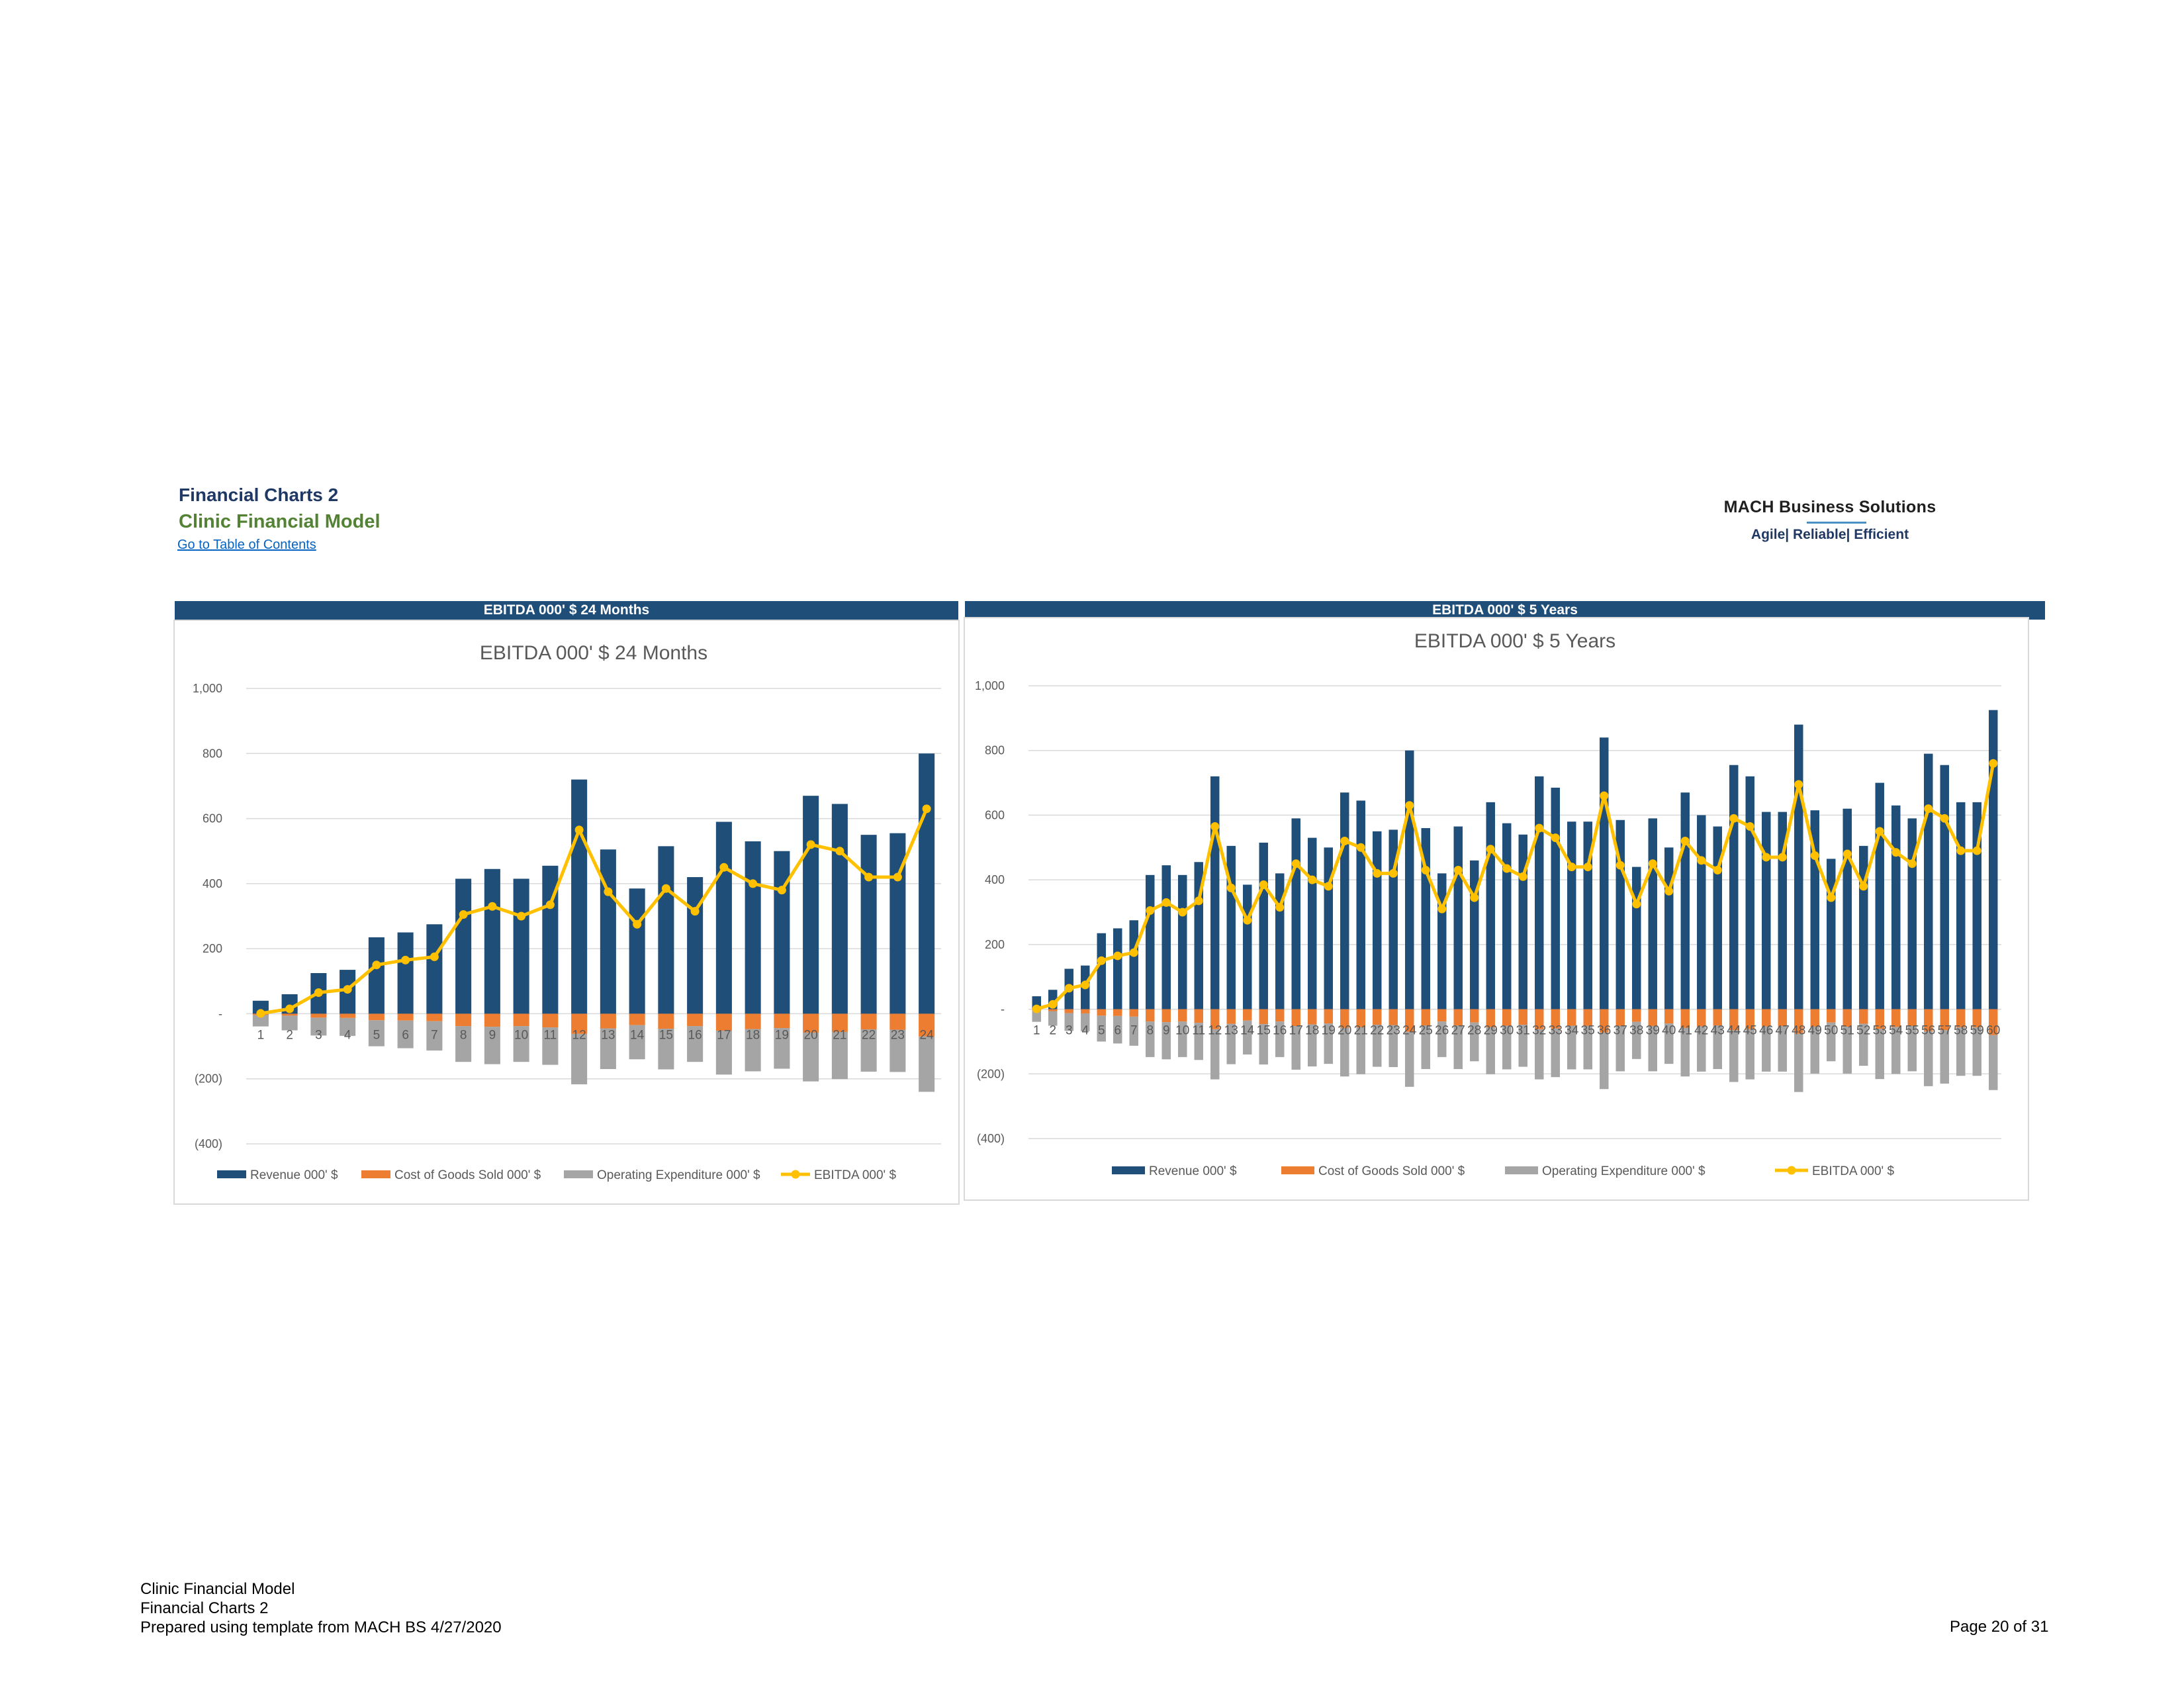 This screenshot has width=2184, height=1688. I want to click on logo-tagline: Agile| Reliable| Efficient, so click(1830, 534).